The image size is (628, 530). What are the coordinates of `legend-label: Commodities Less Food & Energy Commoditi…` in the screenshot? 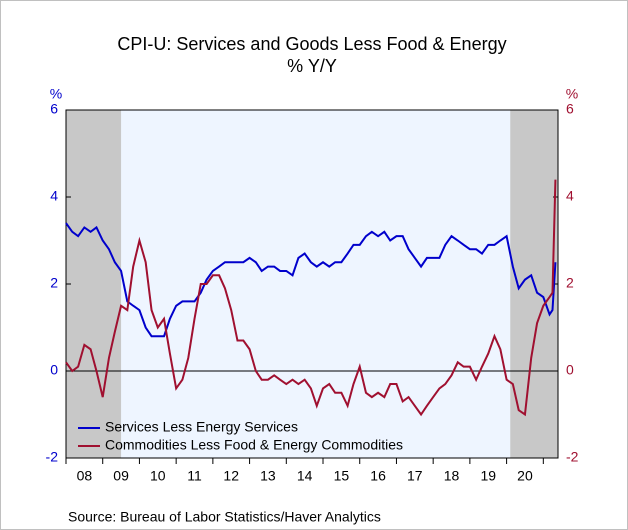 It's located at (254, 445).